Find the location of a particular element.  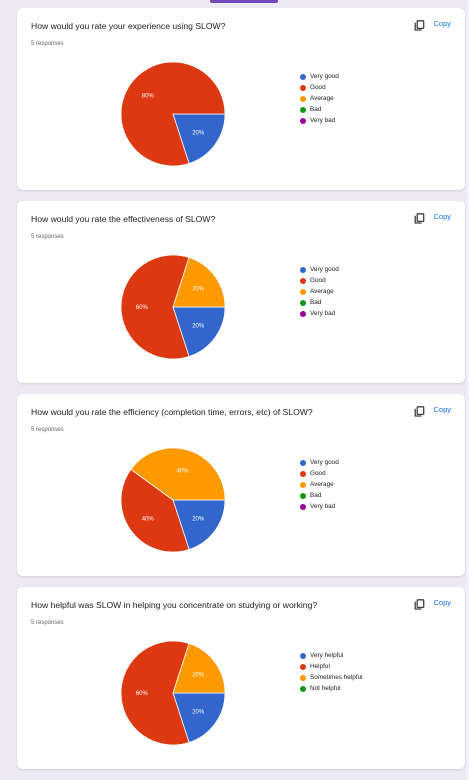

legend-item: Sometimes helpful is located at coordinates (331, 677).